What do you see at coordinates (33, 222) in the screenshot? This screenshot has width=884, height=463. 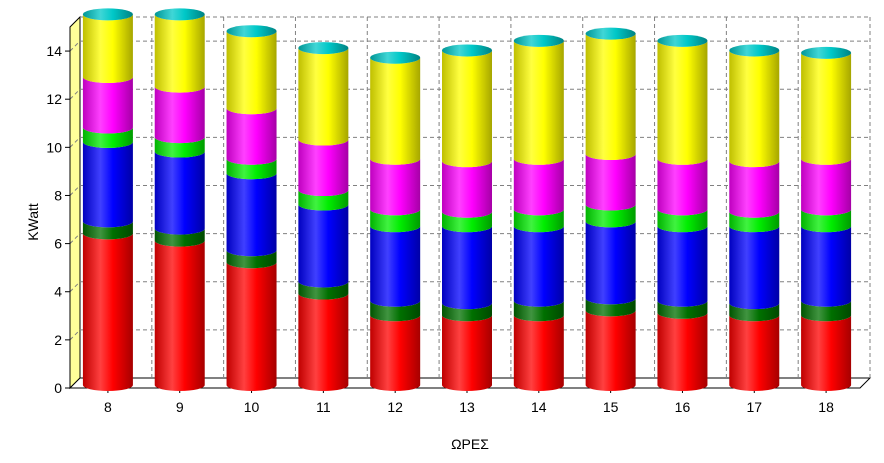 I see `y-axis-title: KWatt` at bounding box center [33, 222].